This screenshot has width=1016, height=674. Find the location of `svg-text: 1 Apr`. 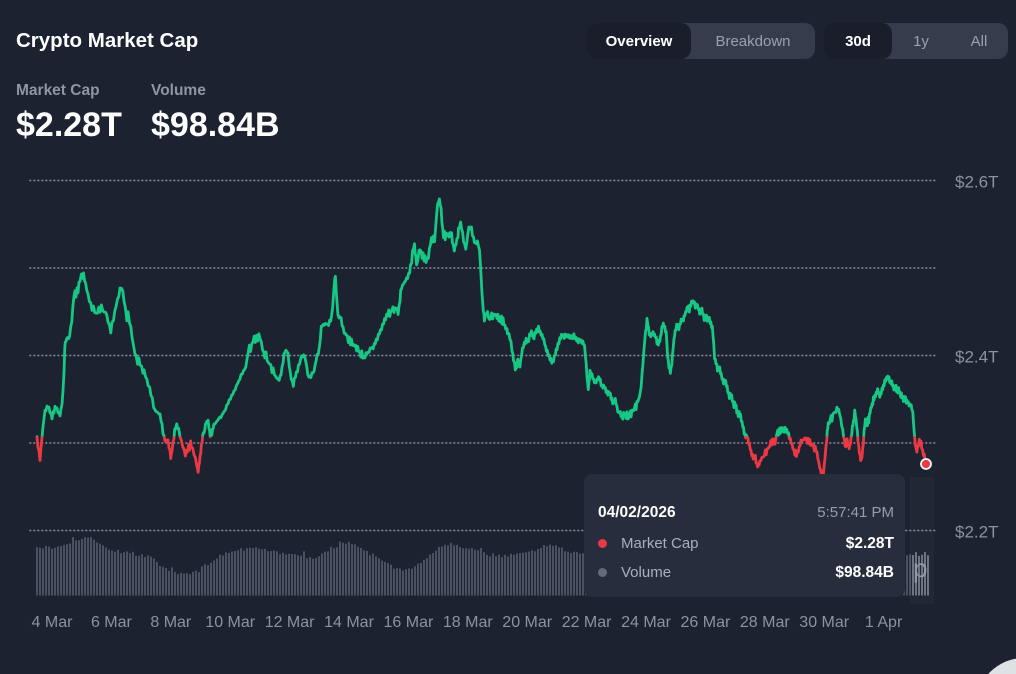

svg-text: 1 Apr is located at coordinates (884, 622).